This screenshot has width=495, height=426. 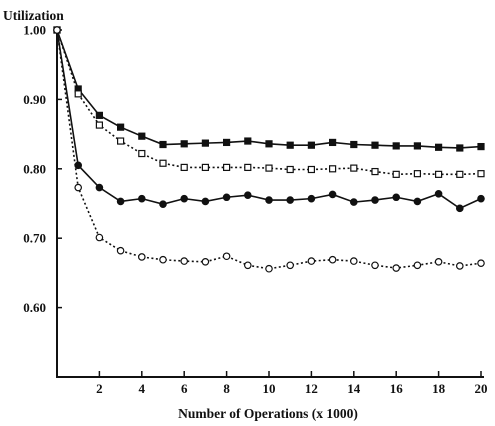 What do you see at coordinates (311, 388) in the screenshot?
I see `x-tick-label: 12` at bounding box center [311, 388].